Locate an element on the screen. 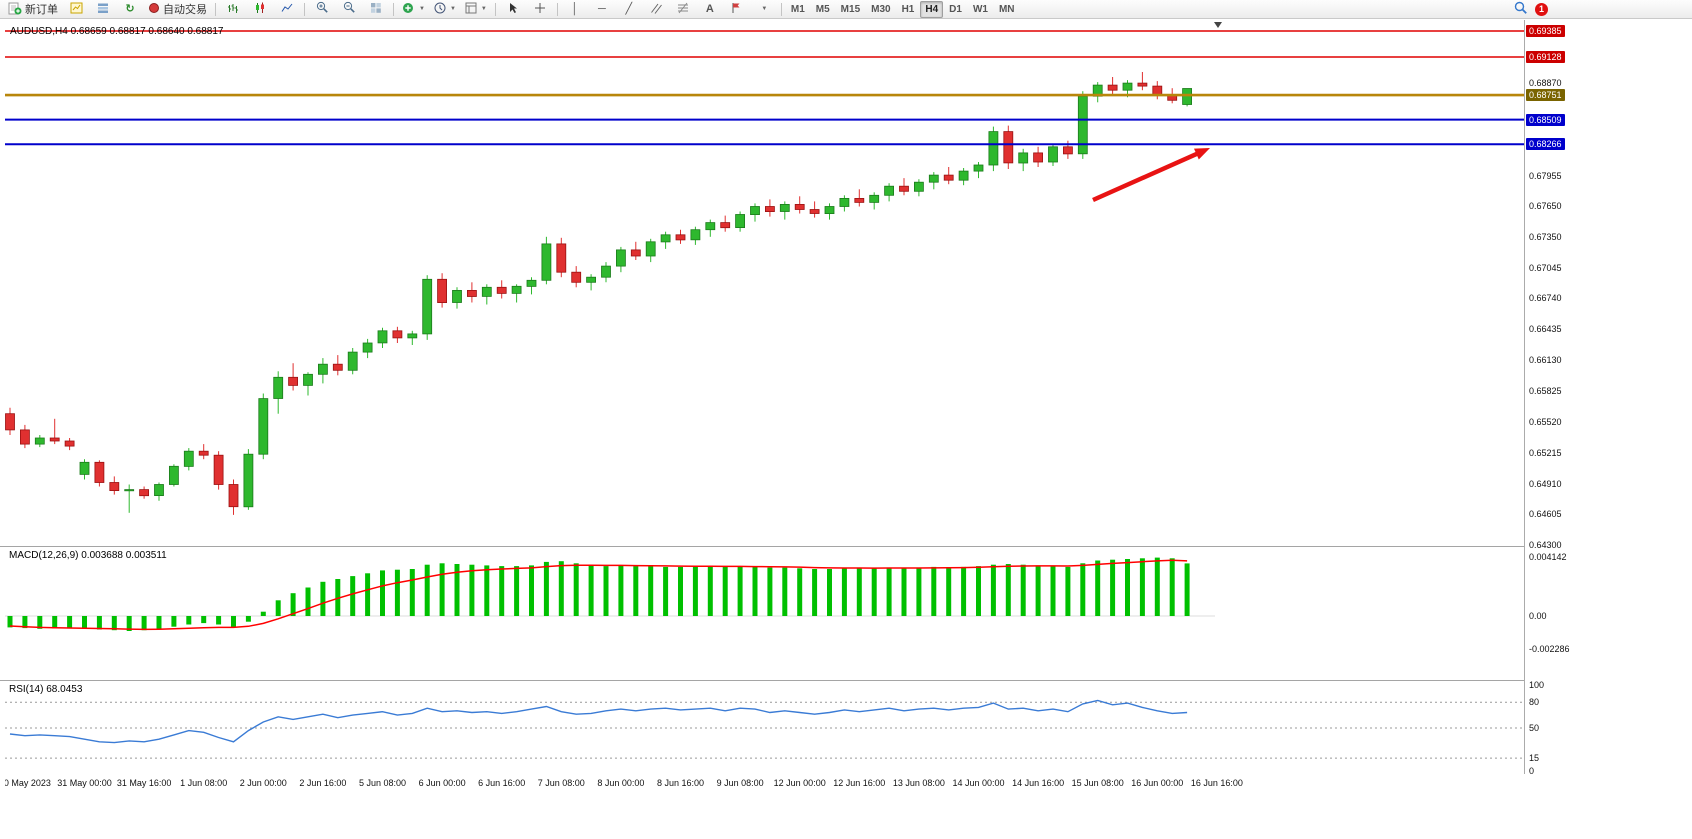 The width and height of the screenshot is (1692, 839). line-chart-button is located at coordinates (287, 9).